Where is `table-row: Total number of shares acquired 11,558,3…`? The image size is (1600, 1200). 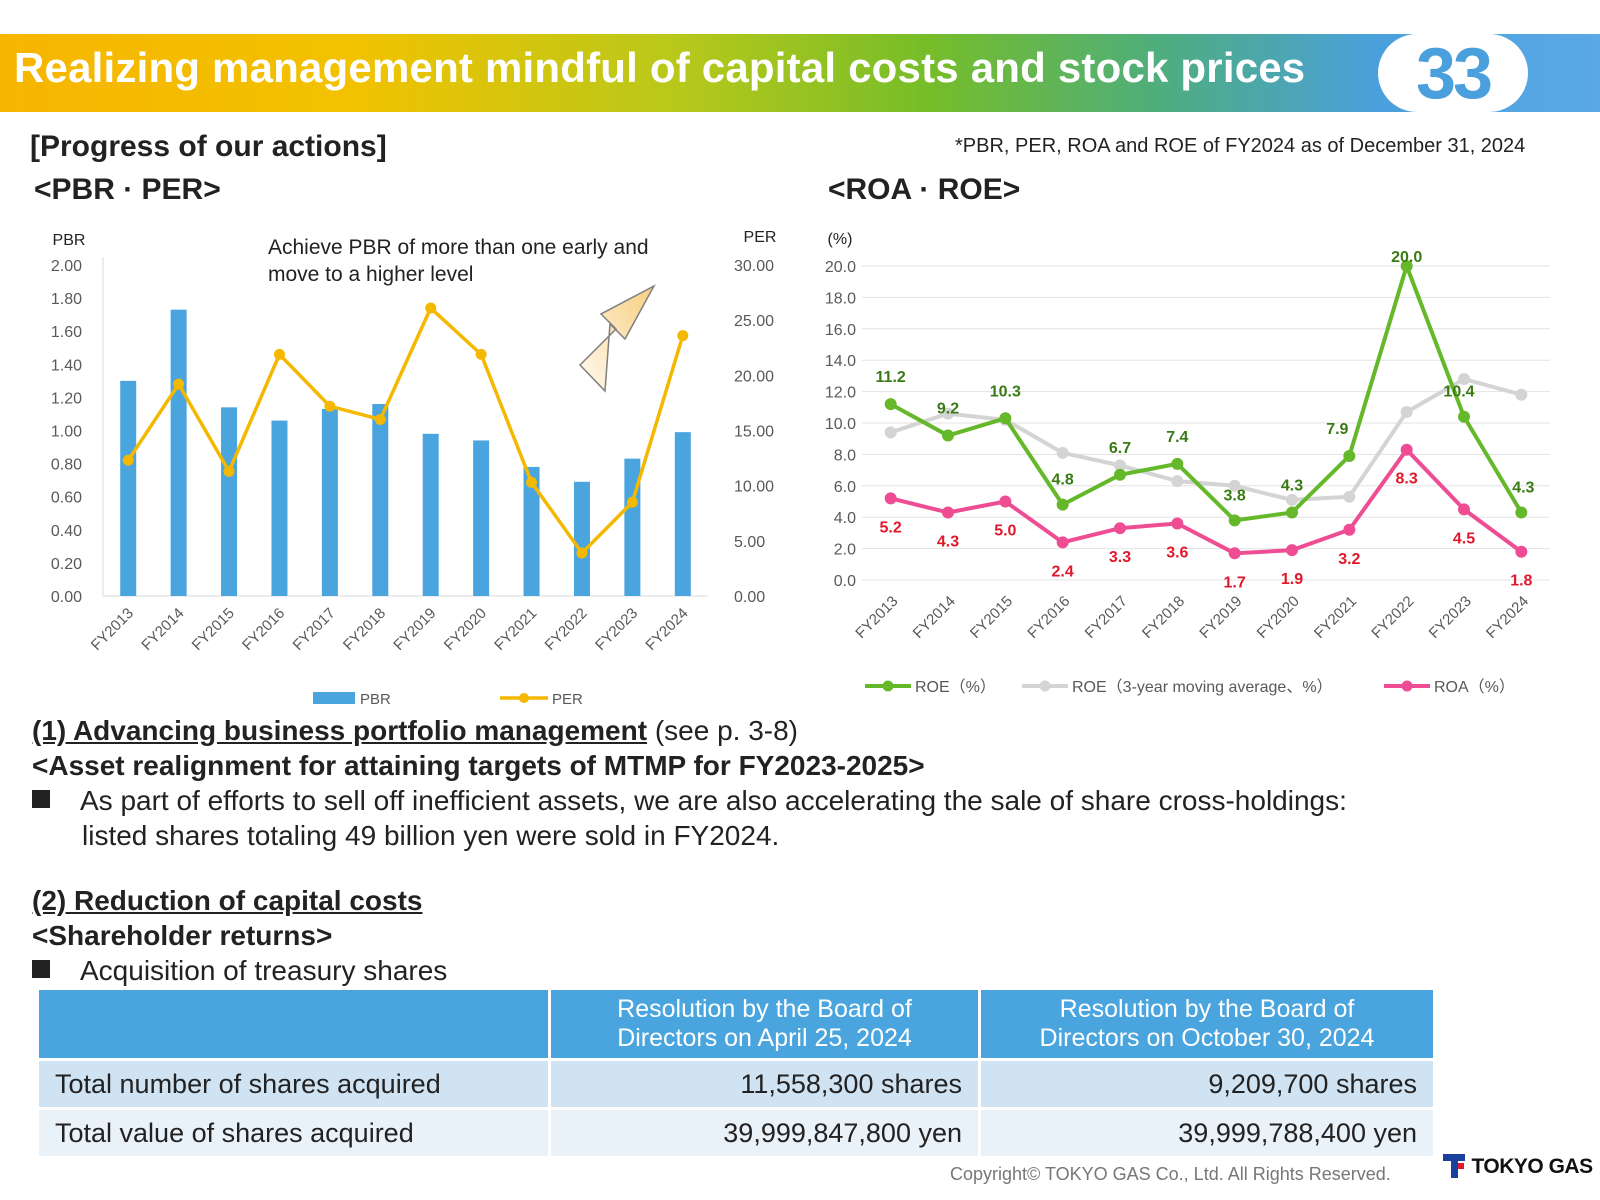 table-row: Total number of shares acquired 11,558,3… is located at coordinates (736, 1084).